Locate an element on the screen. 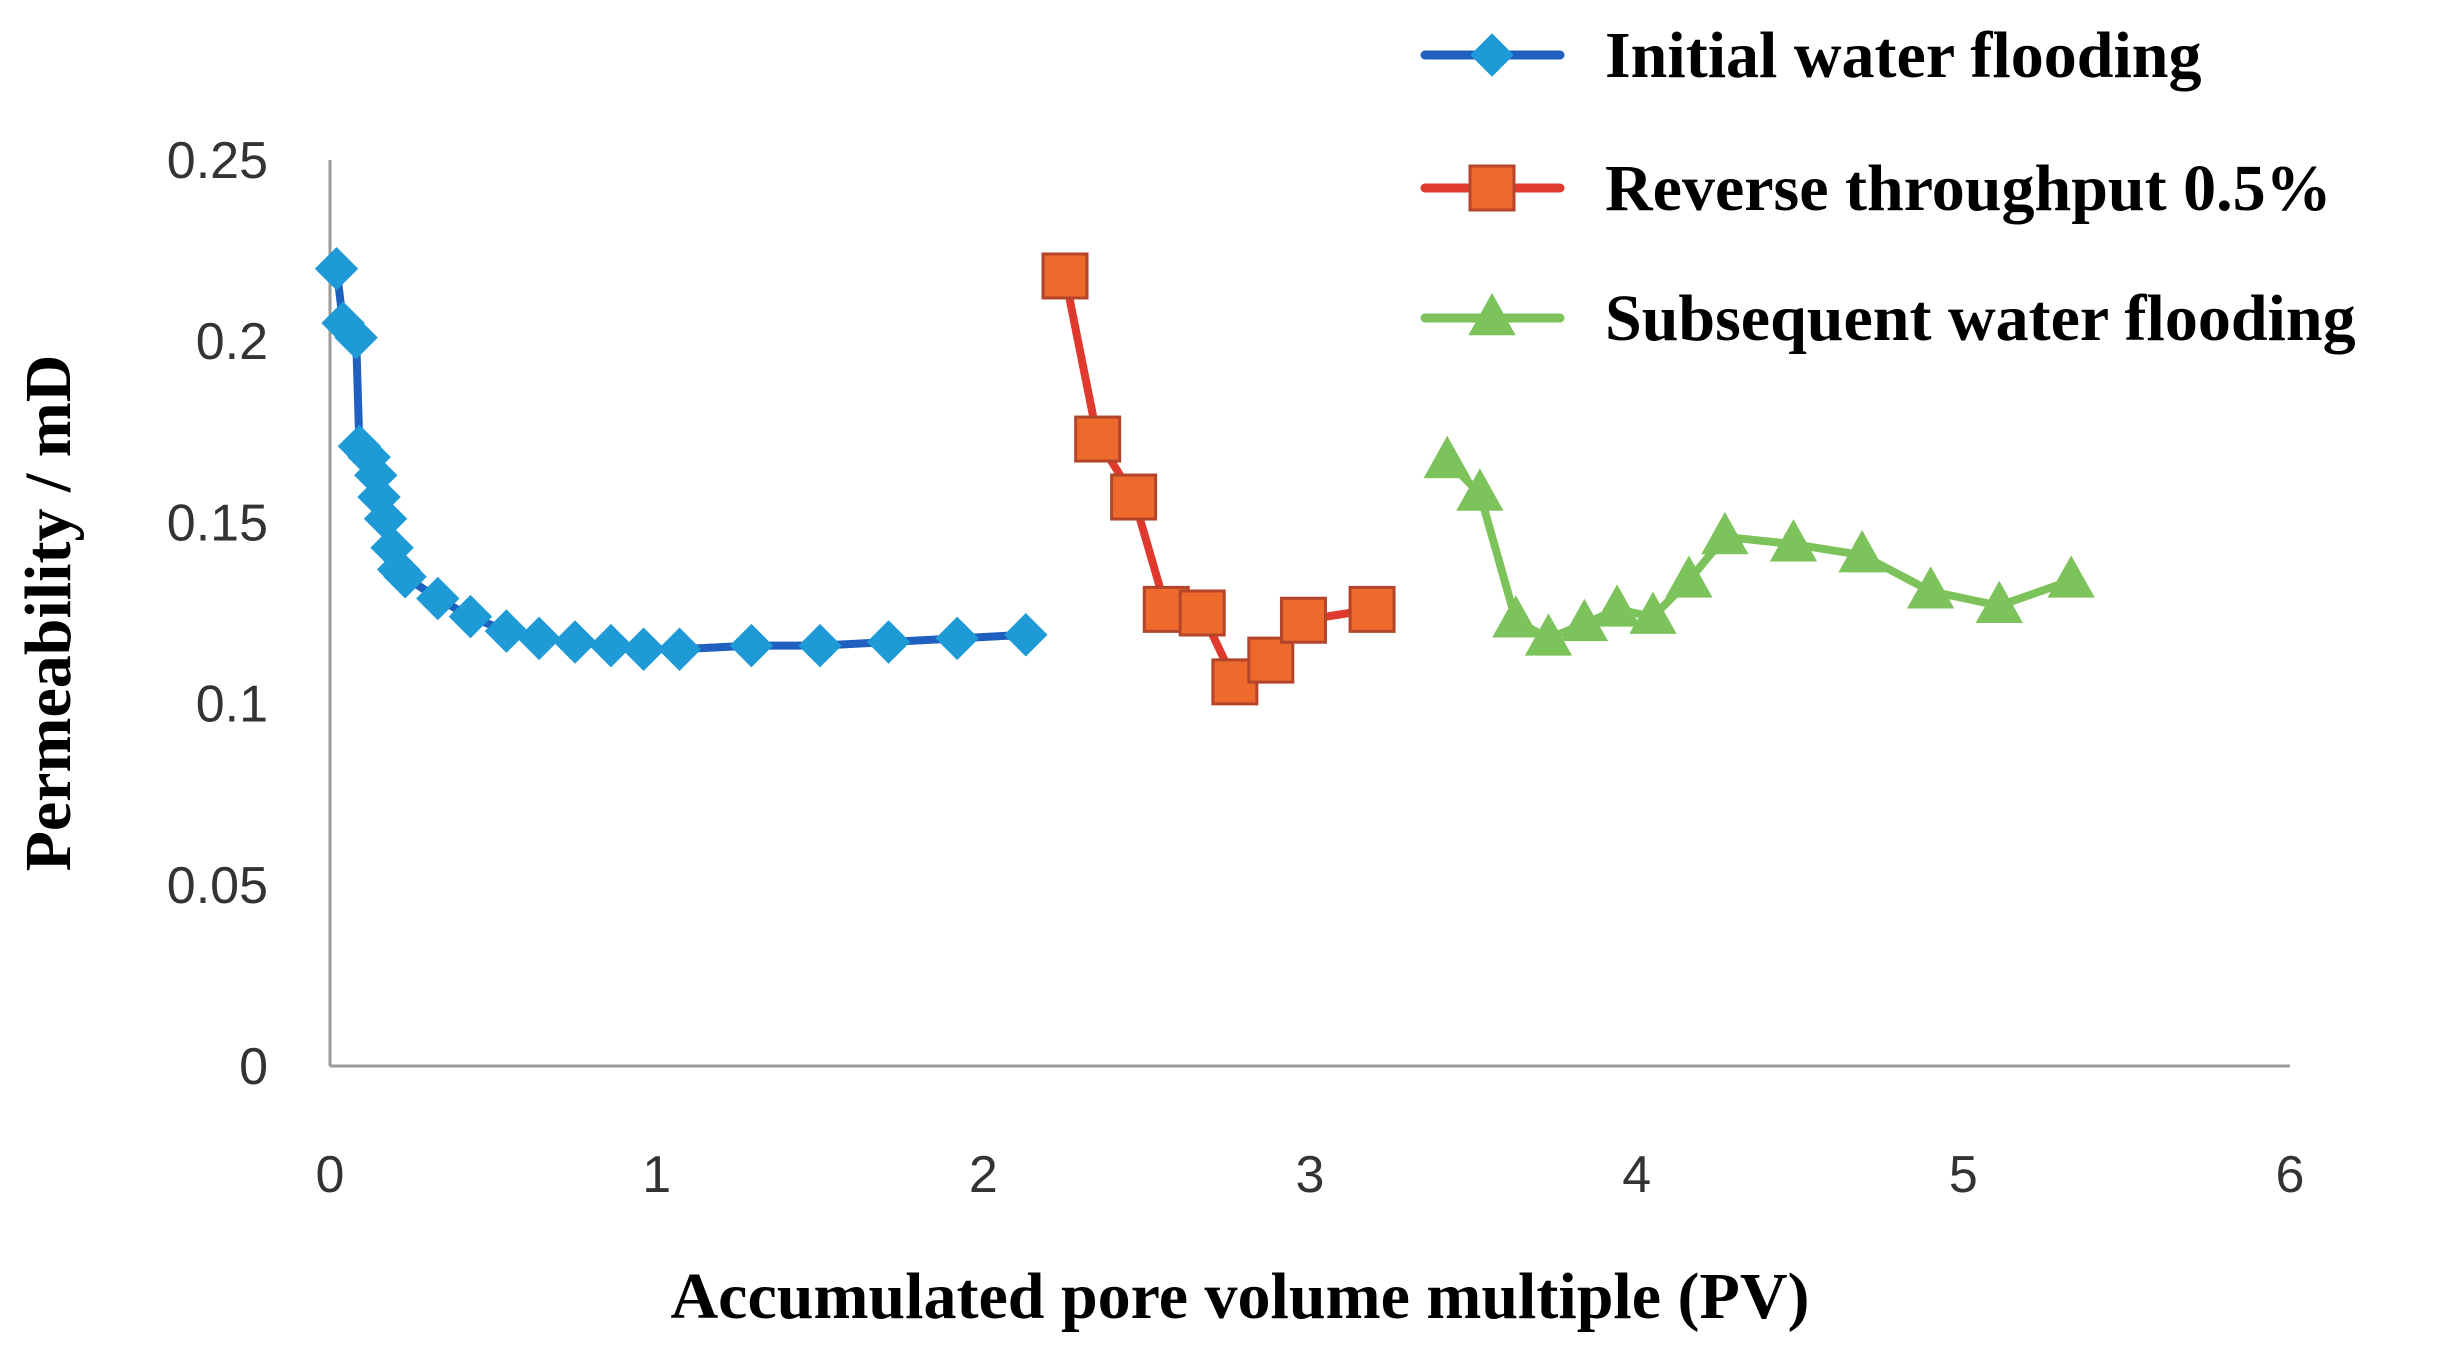  legend-label: Initial water flooding is located at coordinates (1903, 55).